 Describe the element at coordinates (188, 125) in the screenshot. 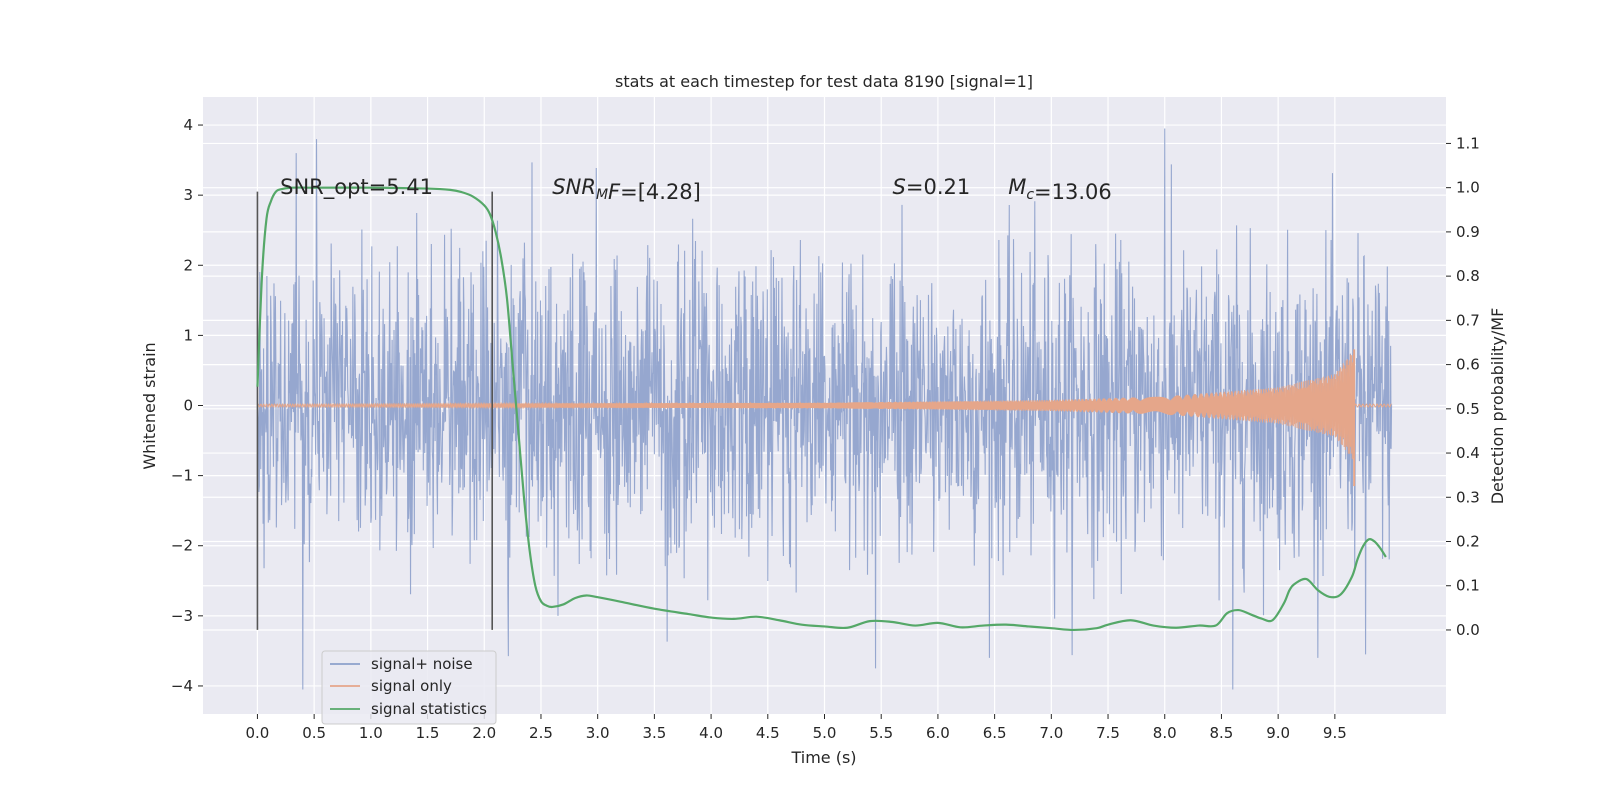

I see `y-tick-label: 4` at that location.